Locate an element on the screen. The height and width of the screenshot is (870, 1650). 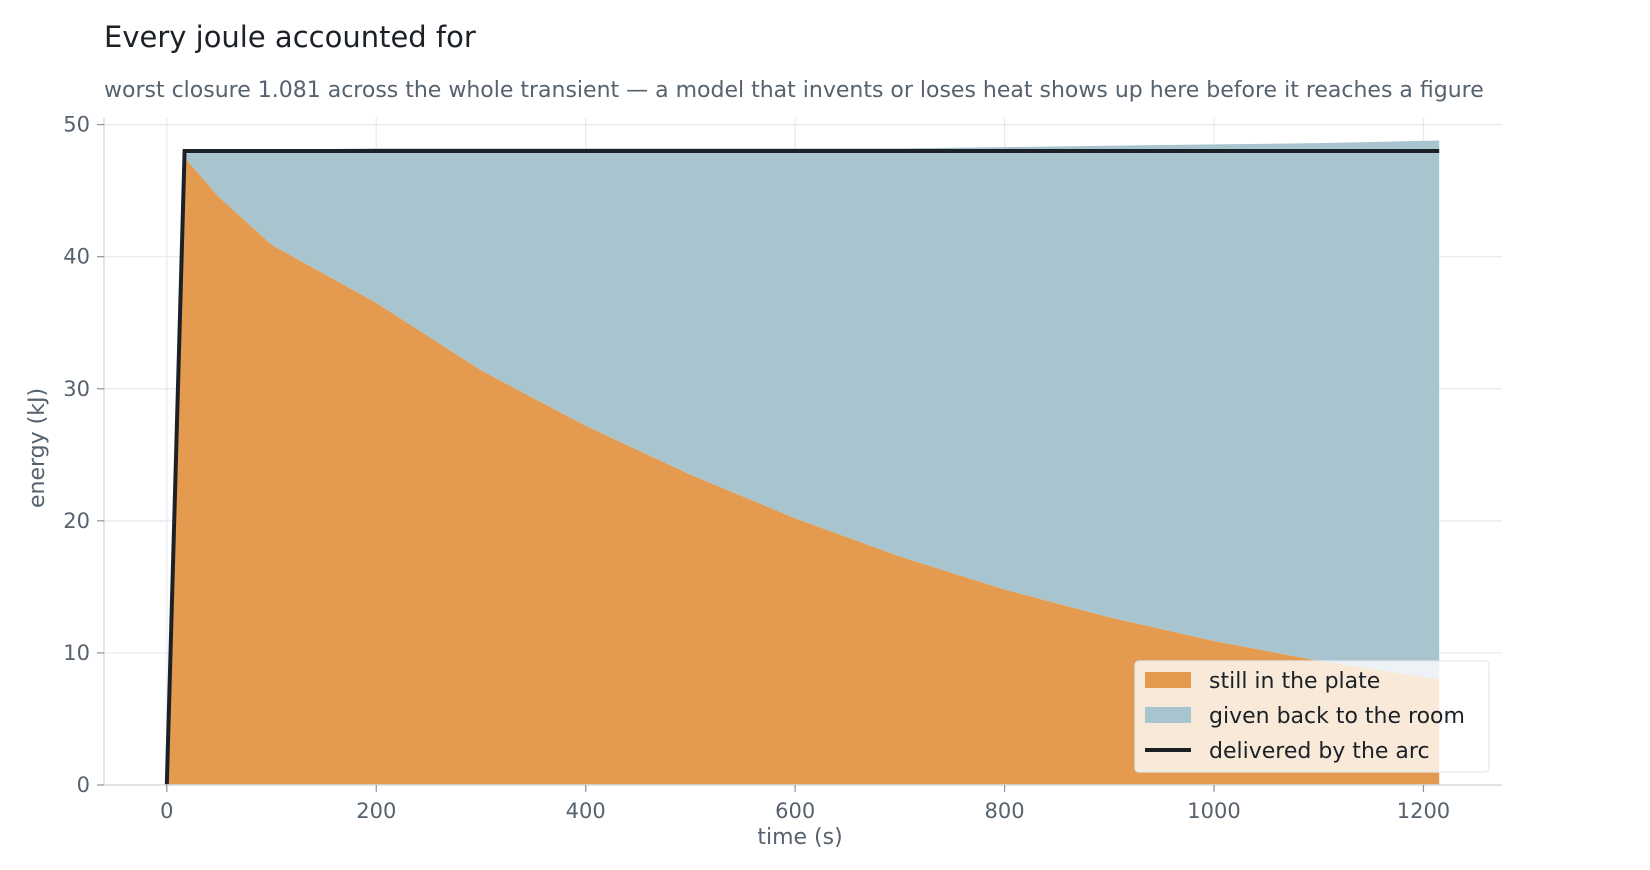
x-tick-labels: 0 200 400 600 800 1000 1200 is located at coordinates (805, 811).